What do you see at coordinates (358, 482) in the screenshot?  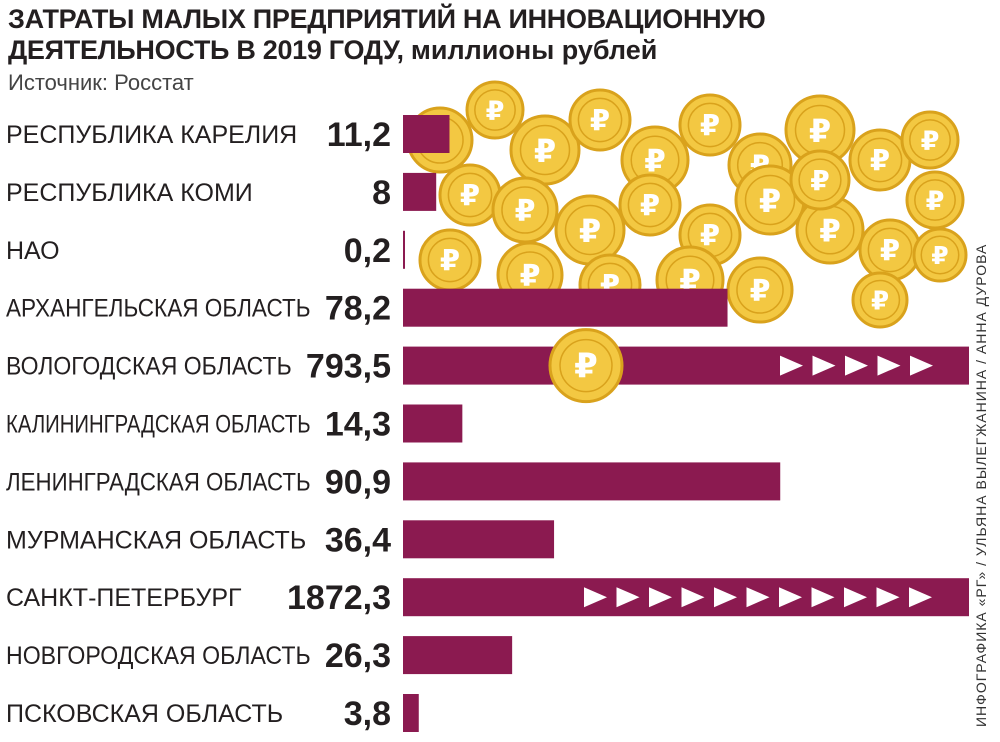 I see `value-label-6: 90,9` at bounding box center [358, 482].